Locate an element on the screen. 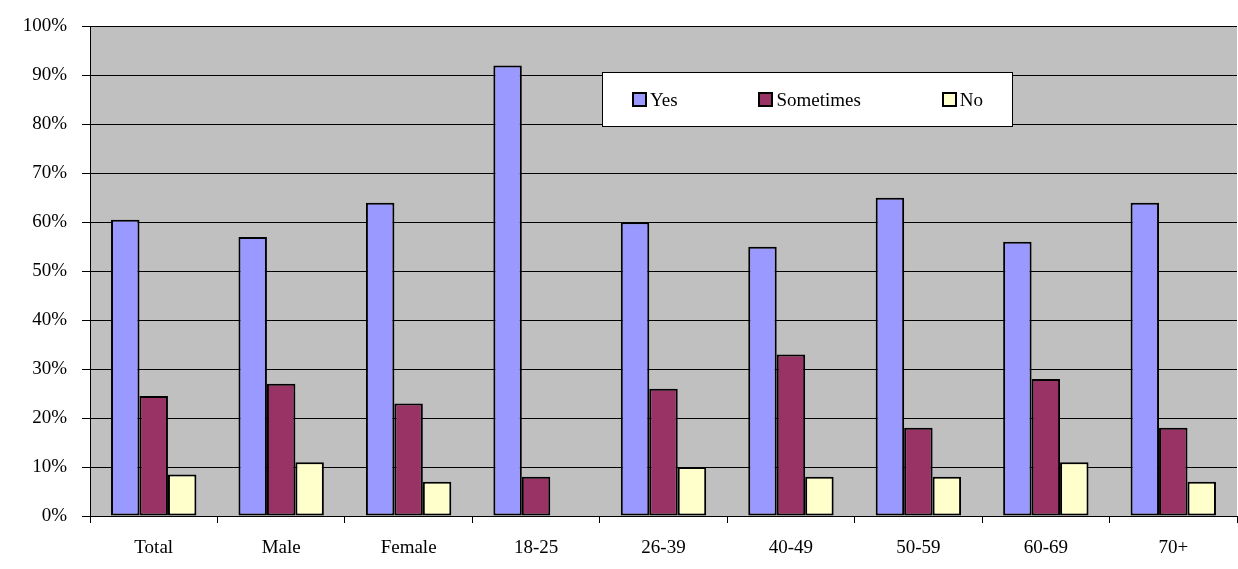  y-tick-label: 10% is located at coordinates (50, 466).